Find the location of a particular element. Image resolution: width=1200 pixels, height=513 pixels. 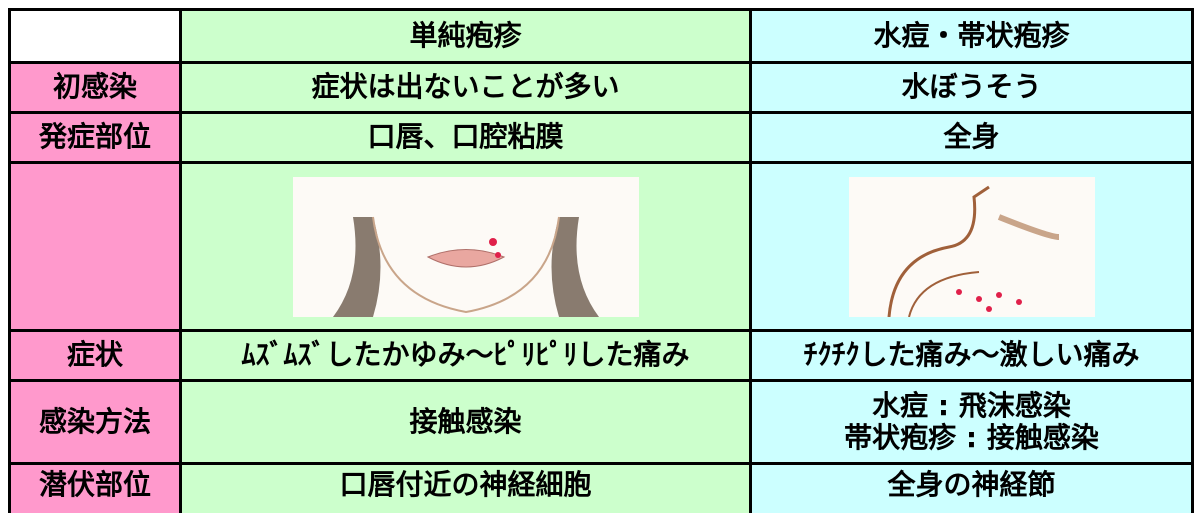

row-label: 発症部位 is located at coordinates (95, 137).